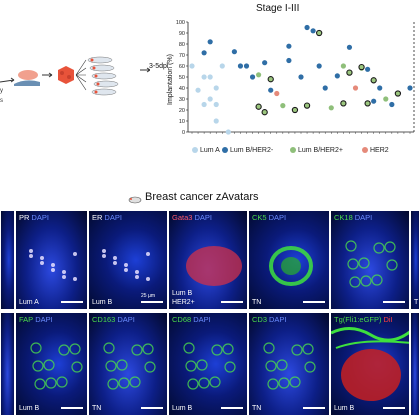 This screenshot has width=420, height=420. Describe the element at coordinates (180, 23) in the screenshot. I see `y-tick-label: 100` at that location.